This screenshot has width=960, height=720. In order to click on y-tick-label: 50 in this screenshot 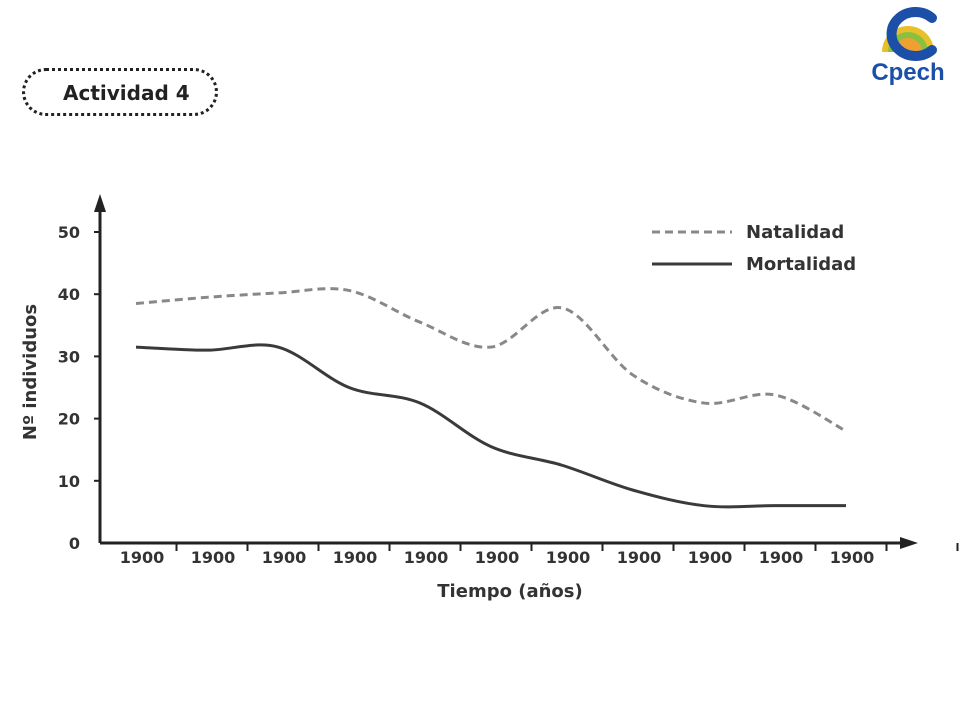, I will do `click(69, 232)`.